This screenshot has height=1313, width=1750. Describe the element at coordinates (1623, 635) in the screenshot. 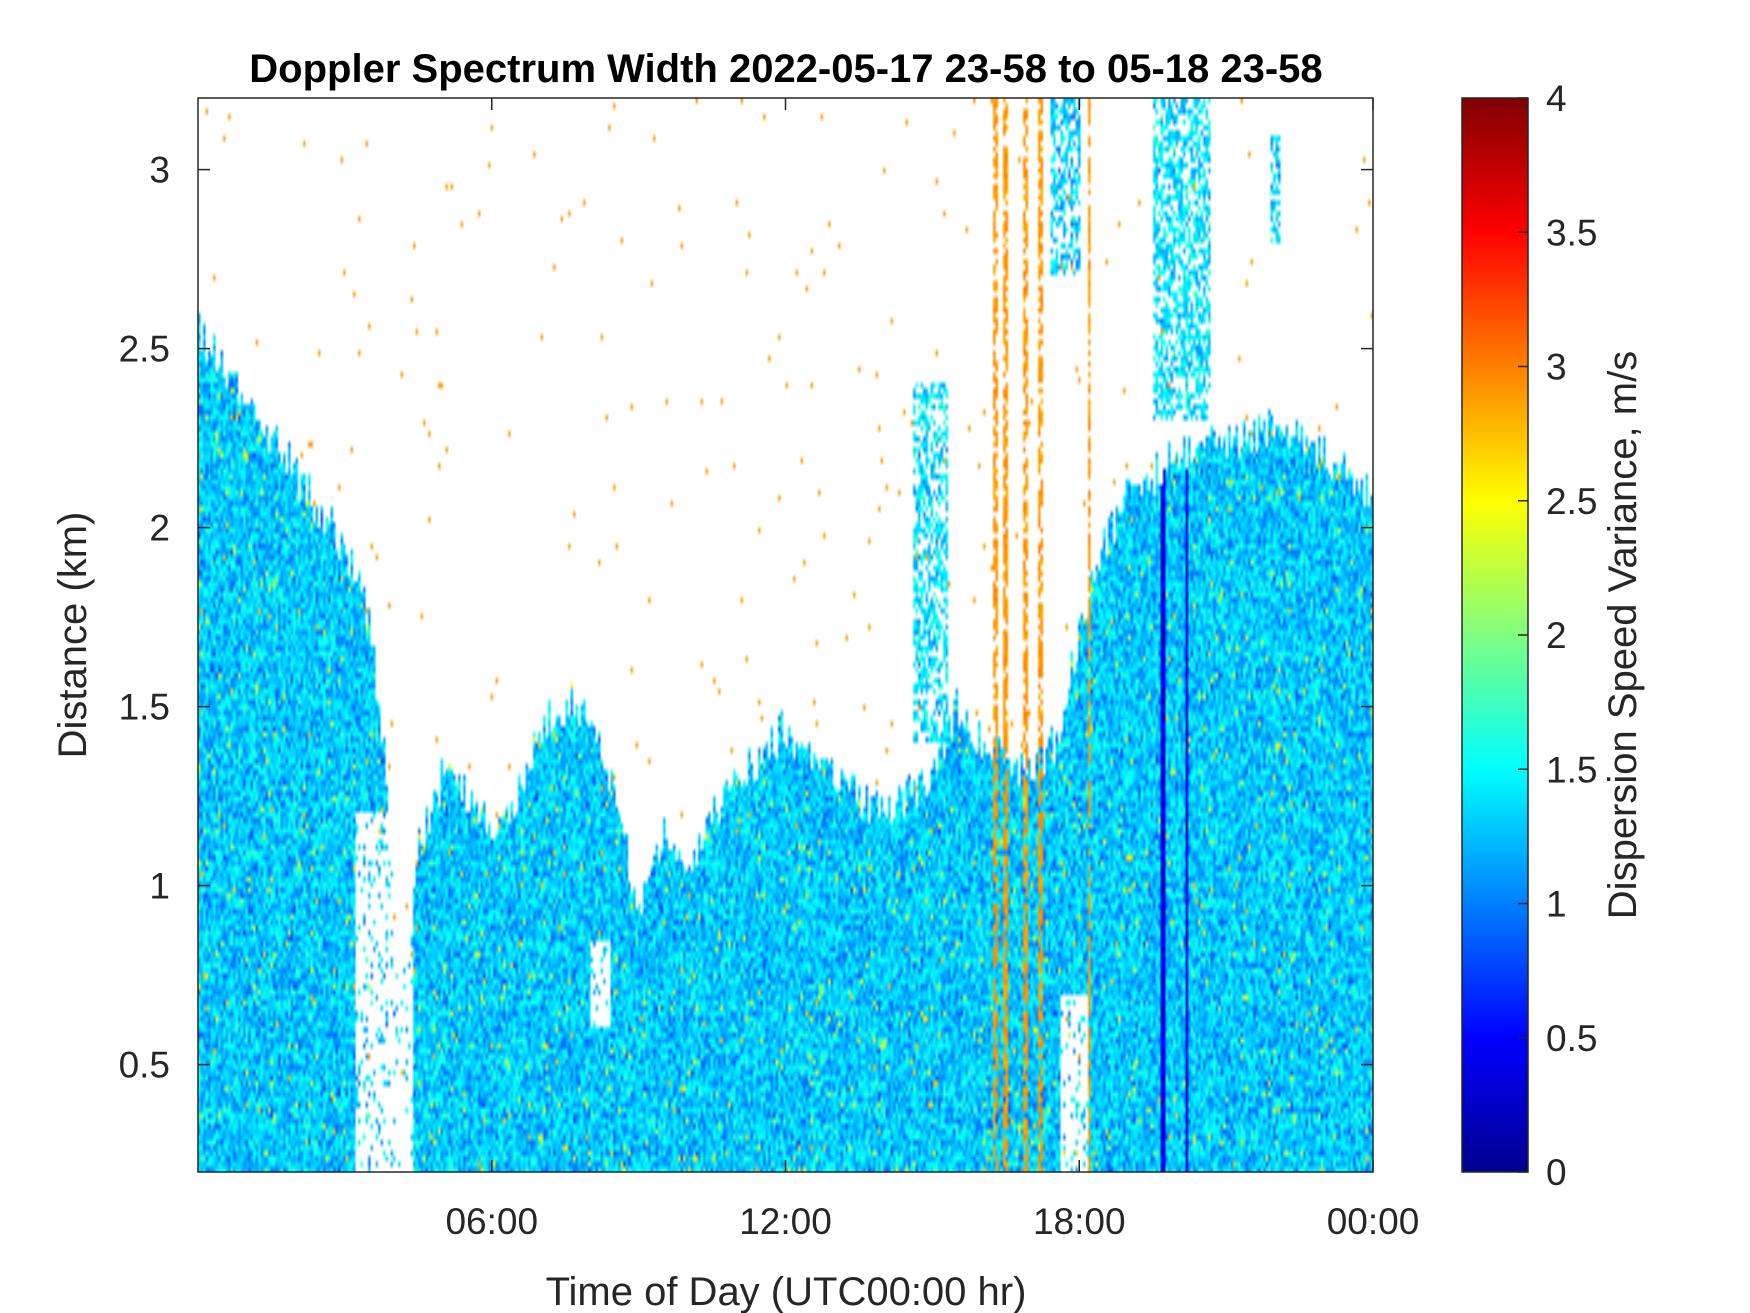

I see `colorbar-label: Dispersion Speed Variance, m/s` at that location.